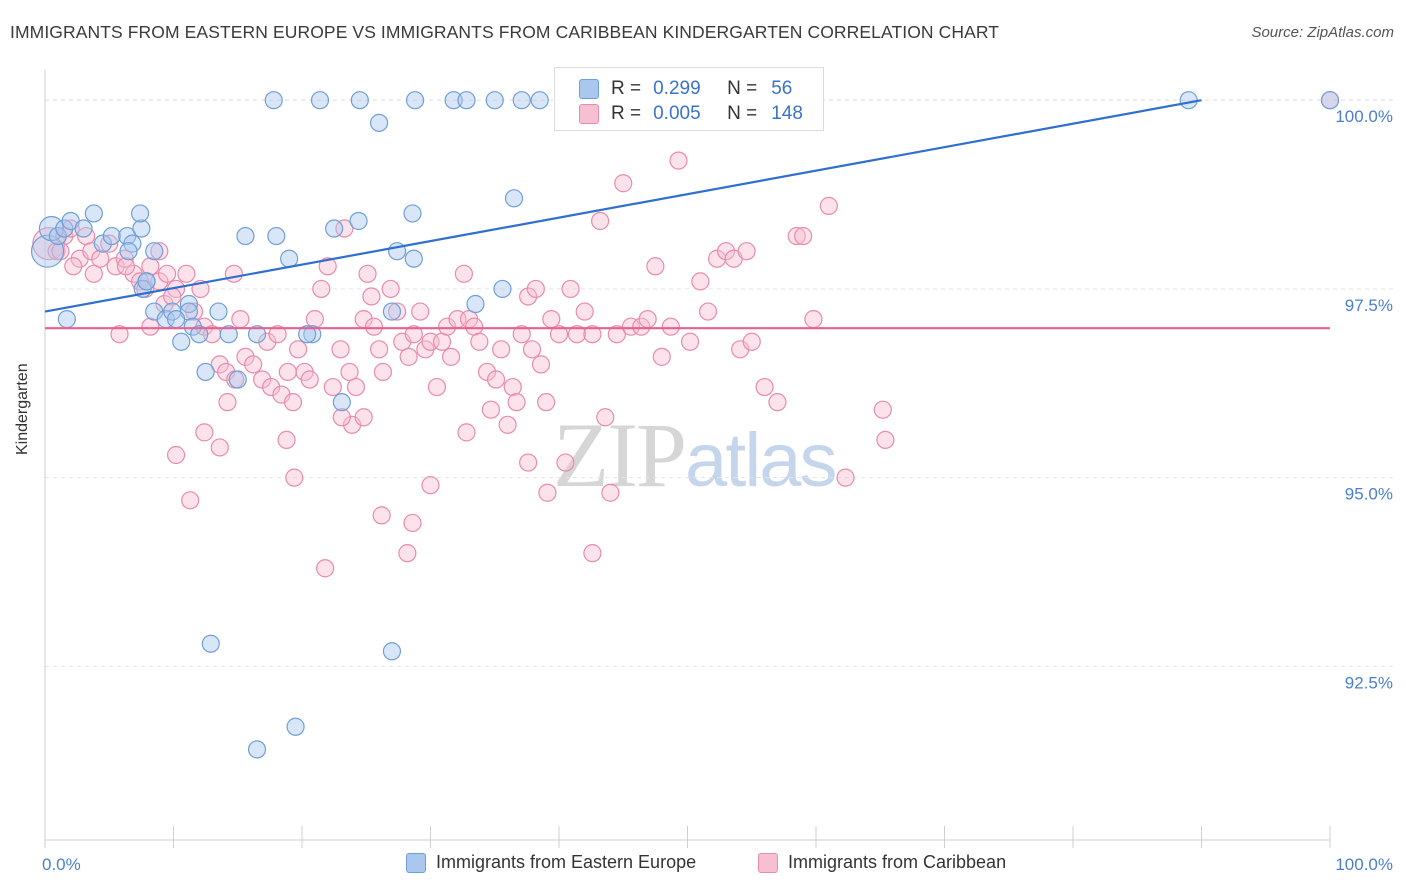  I want to click on y-tick-label: 95.0%, so click(1369, 494).